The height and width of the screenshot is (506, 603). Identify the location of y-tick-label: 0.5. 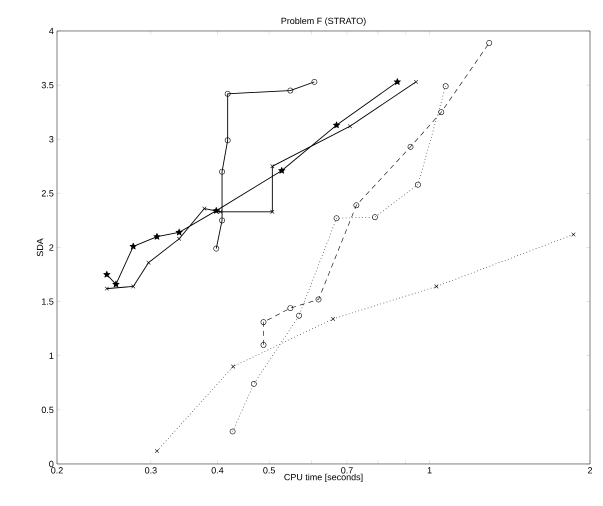
(48, 410).